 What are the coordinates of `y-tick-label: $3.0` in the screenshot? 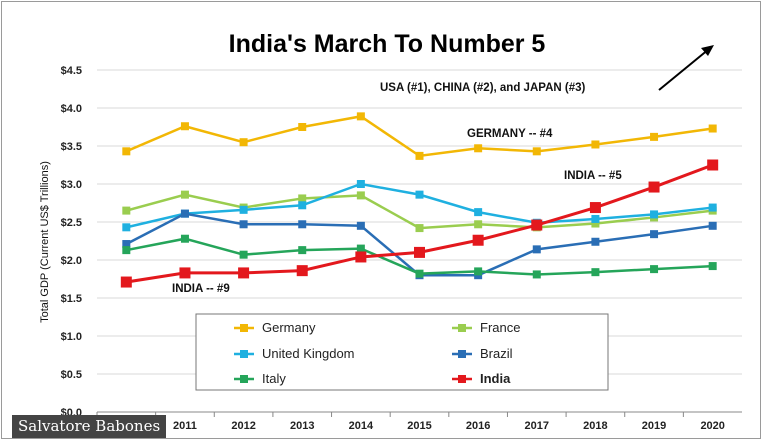 It's located at (71, 185).